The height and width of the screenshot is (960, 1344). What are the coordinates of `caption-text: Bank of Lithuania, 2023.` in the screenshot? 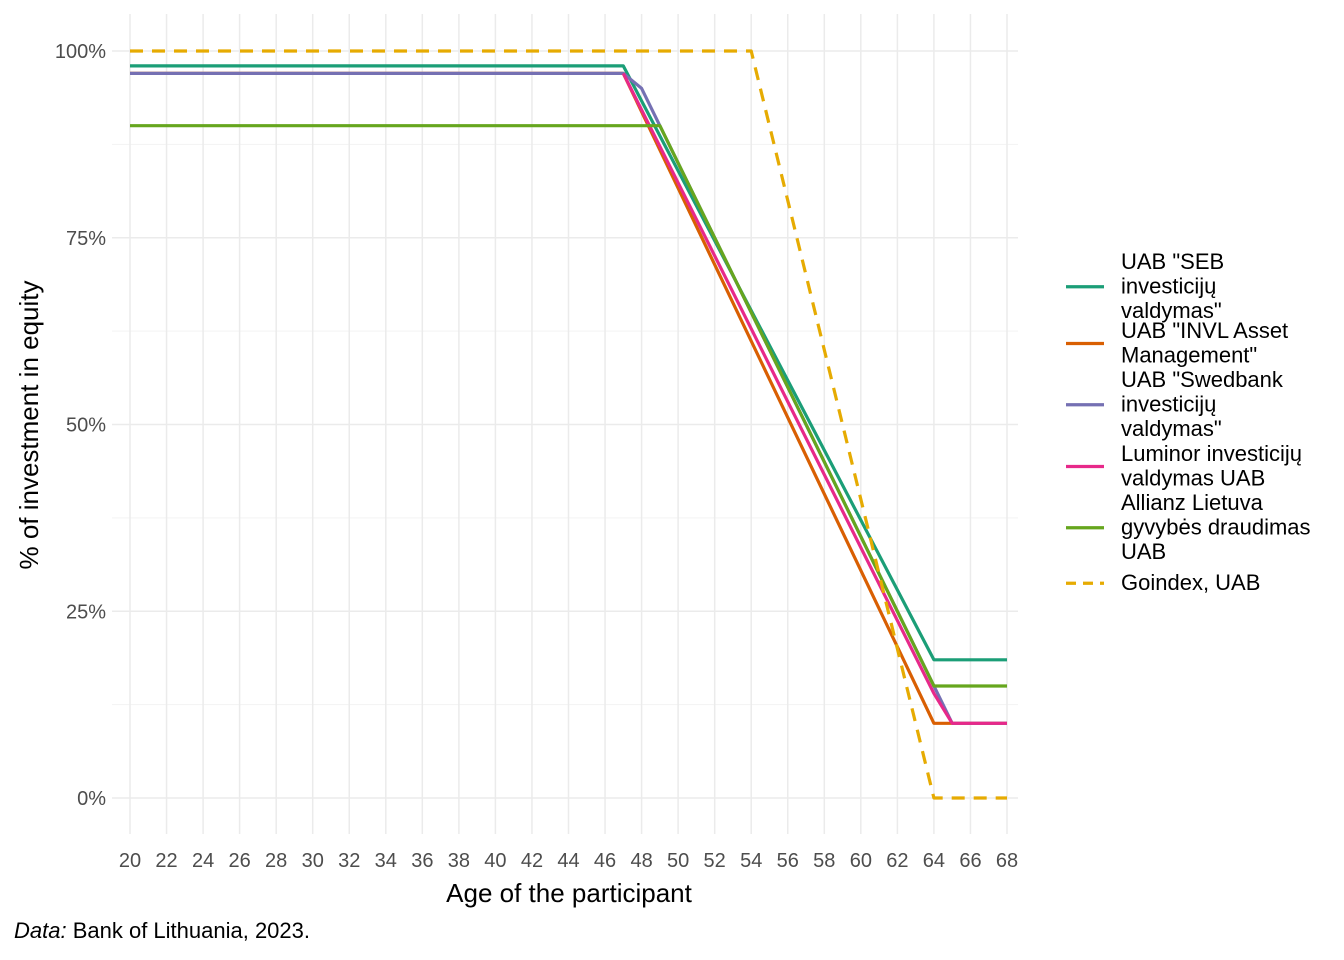 It's located at (188, 930).